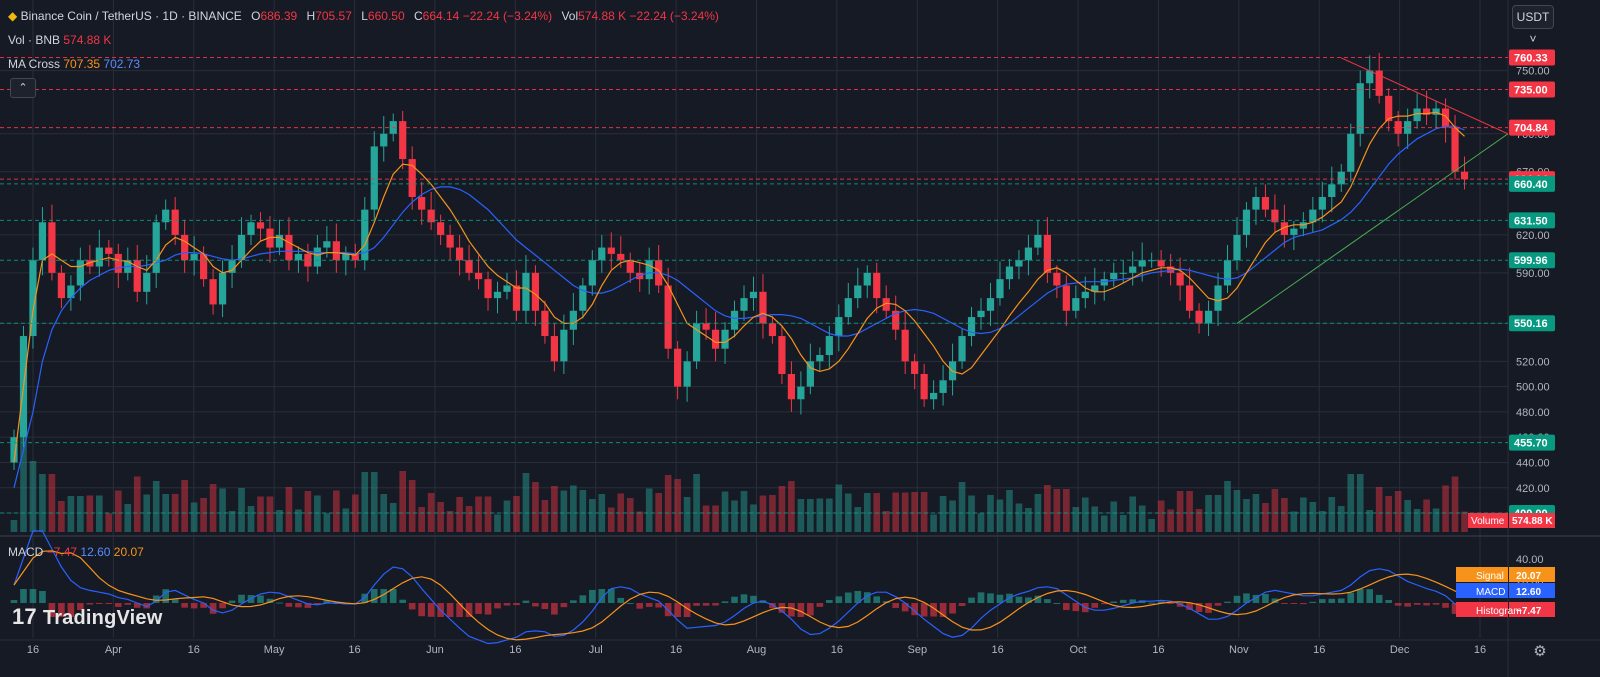 This screenshot has height=677, width=1600. Describe the element at coordinates (1532, 520) in the screenshot. I see `volume-tag-value-bg` at that location.